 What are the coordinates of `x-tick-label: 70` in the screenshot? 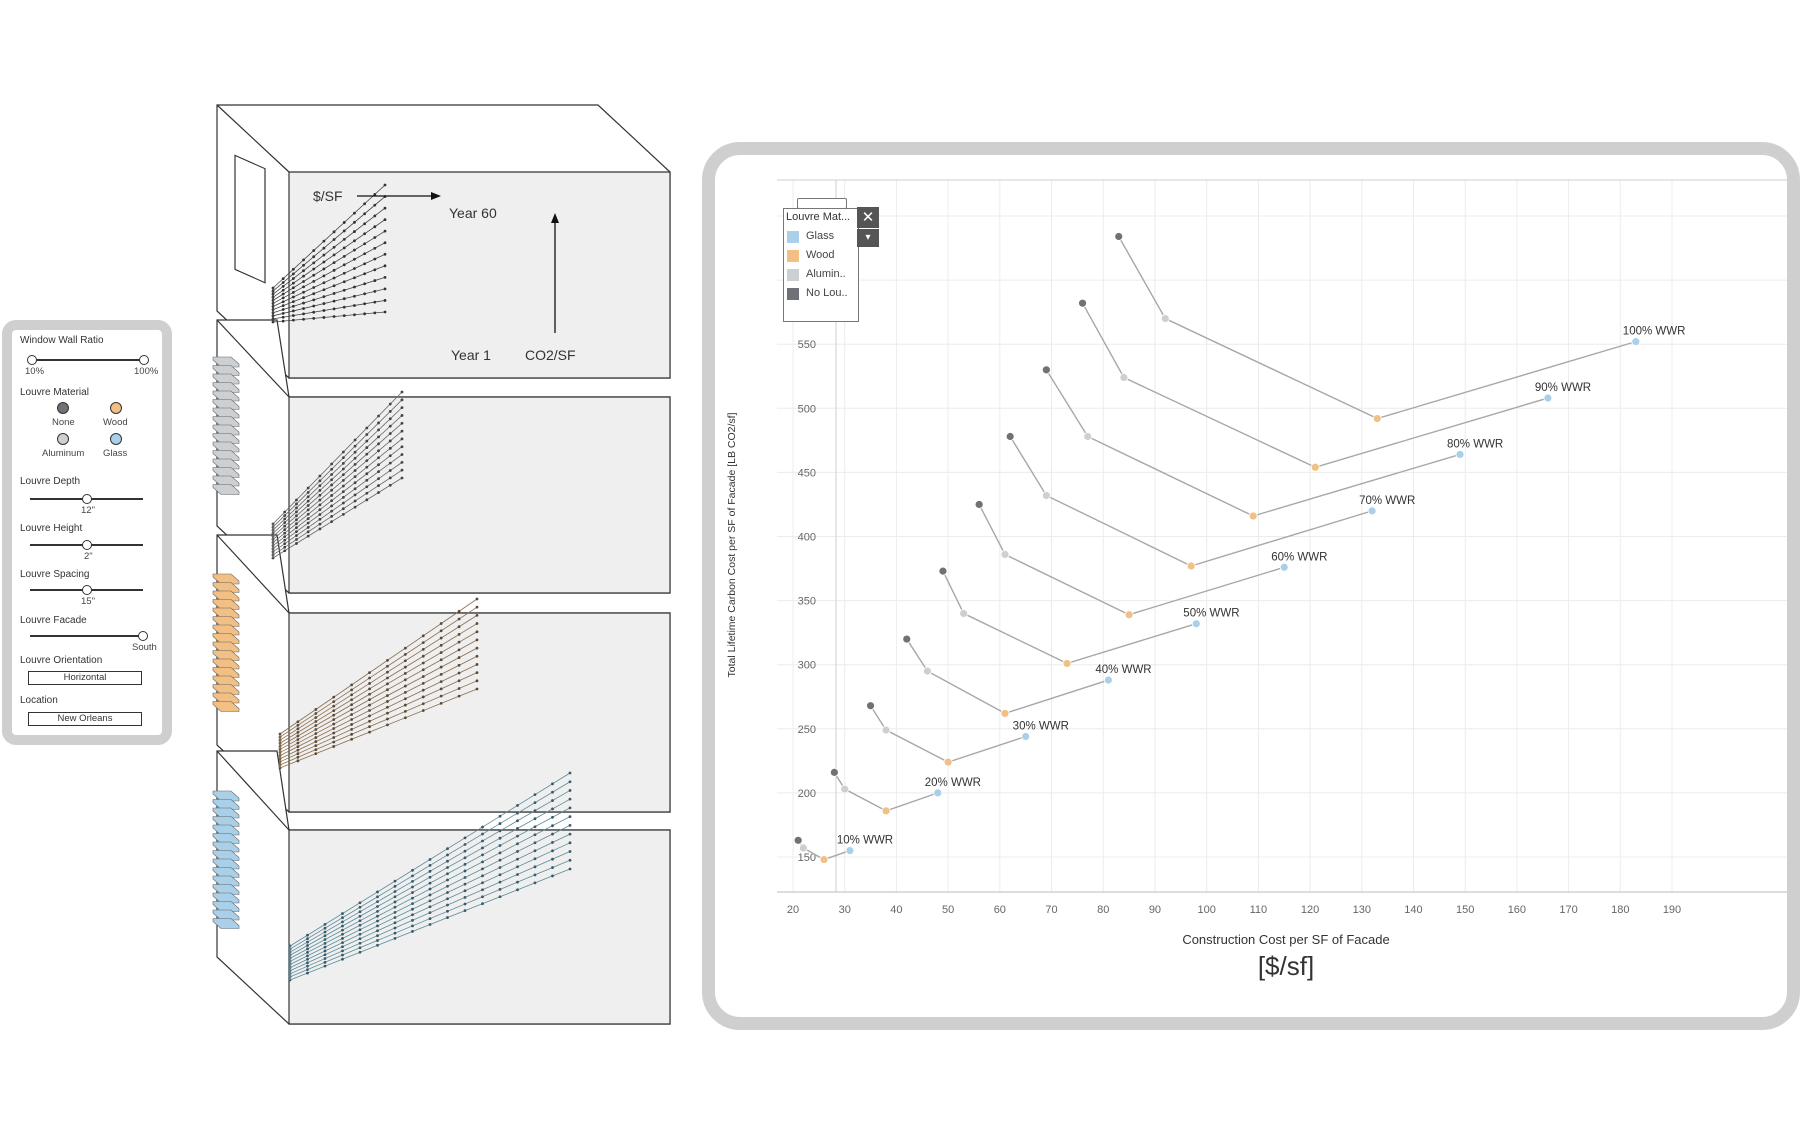 It's located at (1051, 910).